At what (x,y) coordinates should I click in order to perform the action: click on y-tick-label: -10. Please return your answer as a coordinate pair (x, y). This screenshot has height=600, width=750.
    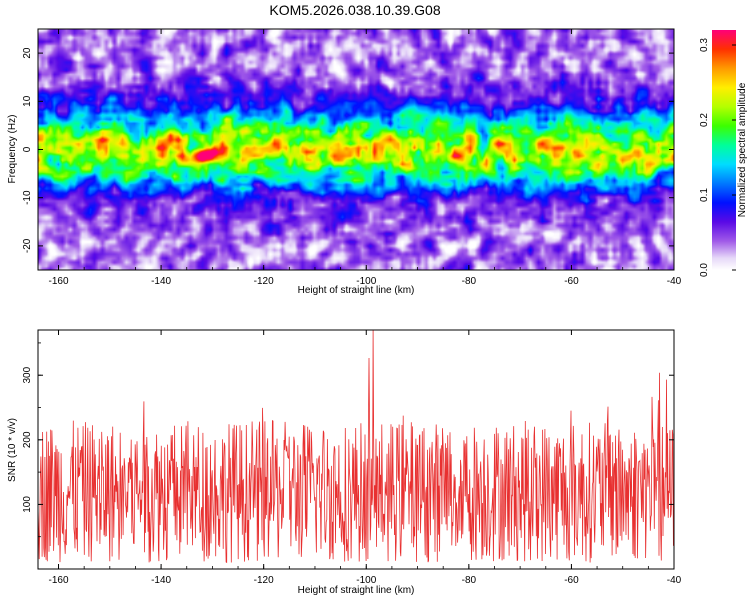
    Looking at the image, I should click on (27, 197).